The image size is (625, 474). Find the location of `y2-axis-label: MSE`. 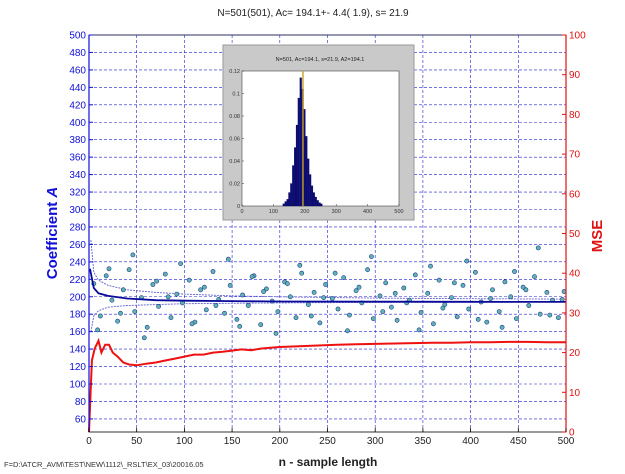

y2-axis-label: MSE is located at coordinates (597, 236).